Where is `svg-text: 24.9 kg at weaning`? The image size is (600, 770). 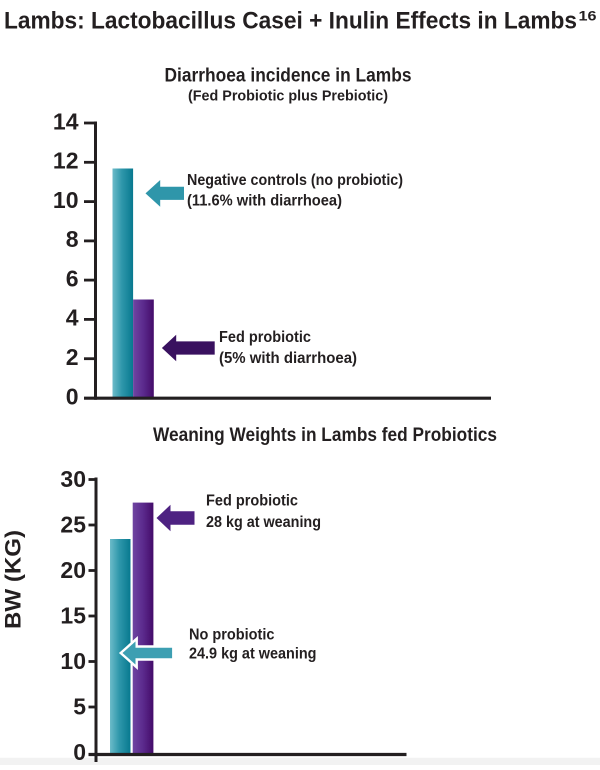 svg-text: 24.9 kg at weaning is located at coordinates (253, 654).